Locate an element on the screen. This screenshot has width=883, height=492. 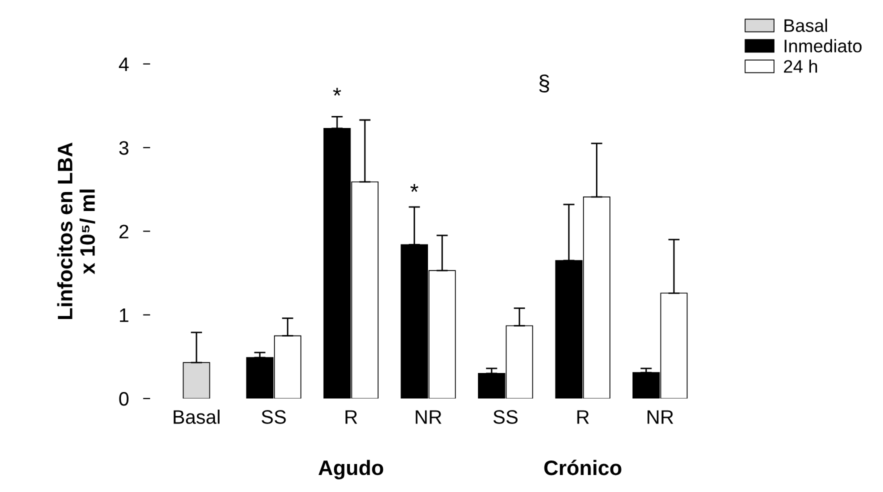
y-tick-label: 0 is located at coordinates (124, 399).